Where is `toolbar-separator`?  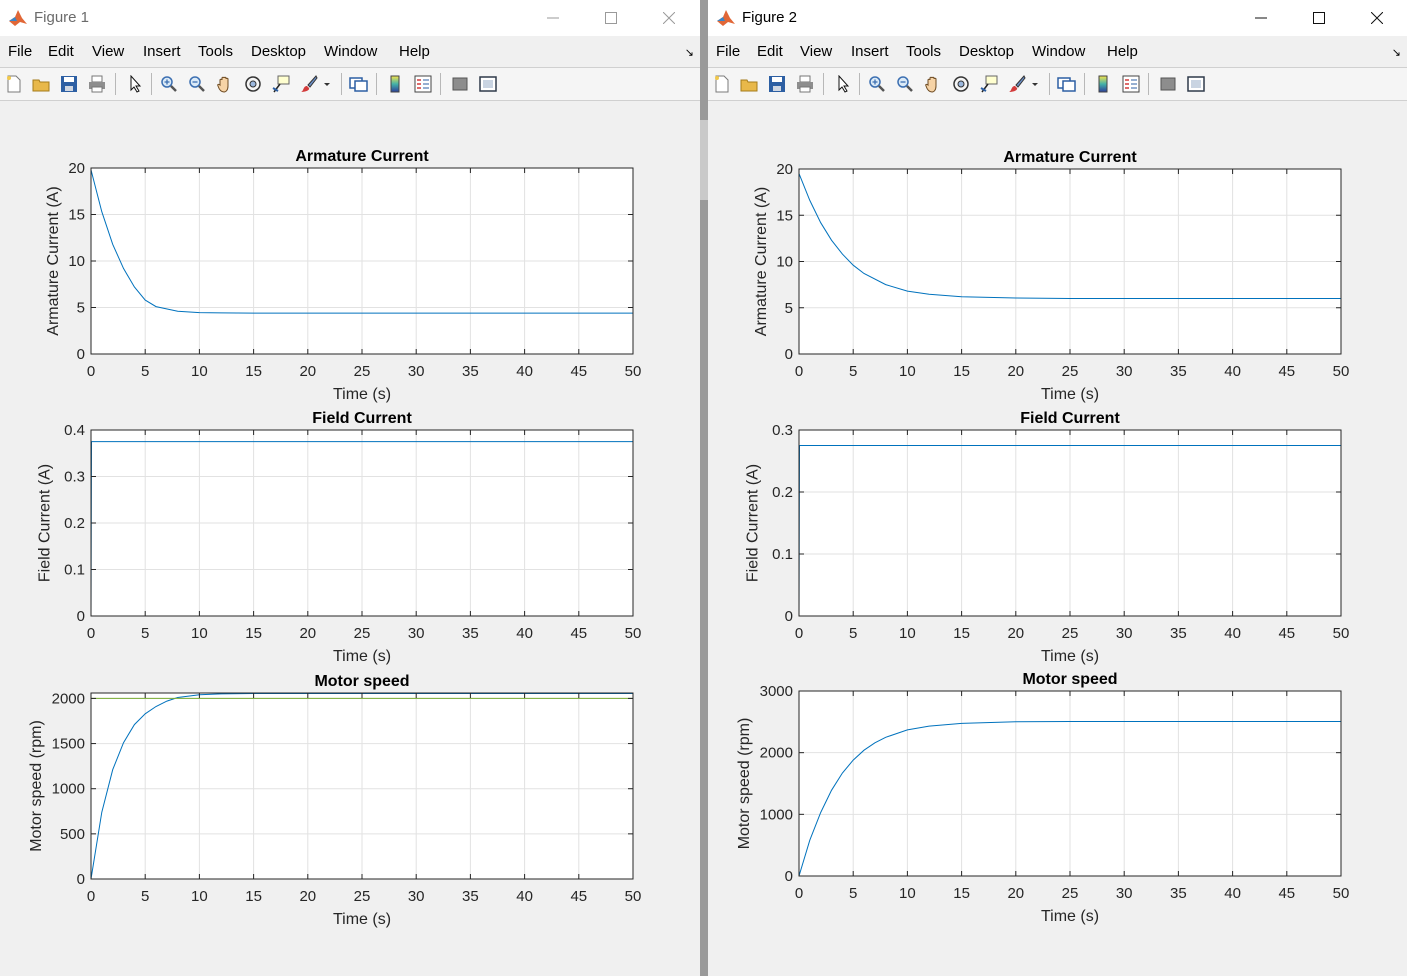
toolbar-separator is located at coordinates (341, 84).